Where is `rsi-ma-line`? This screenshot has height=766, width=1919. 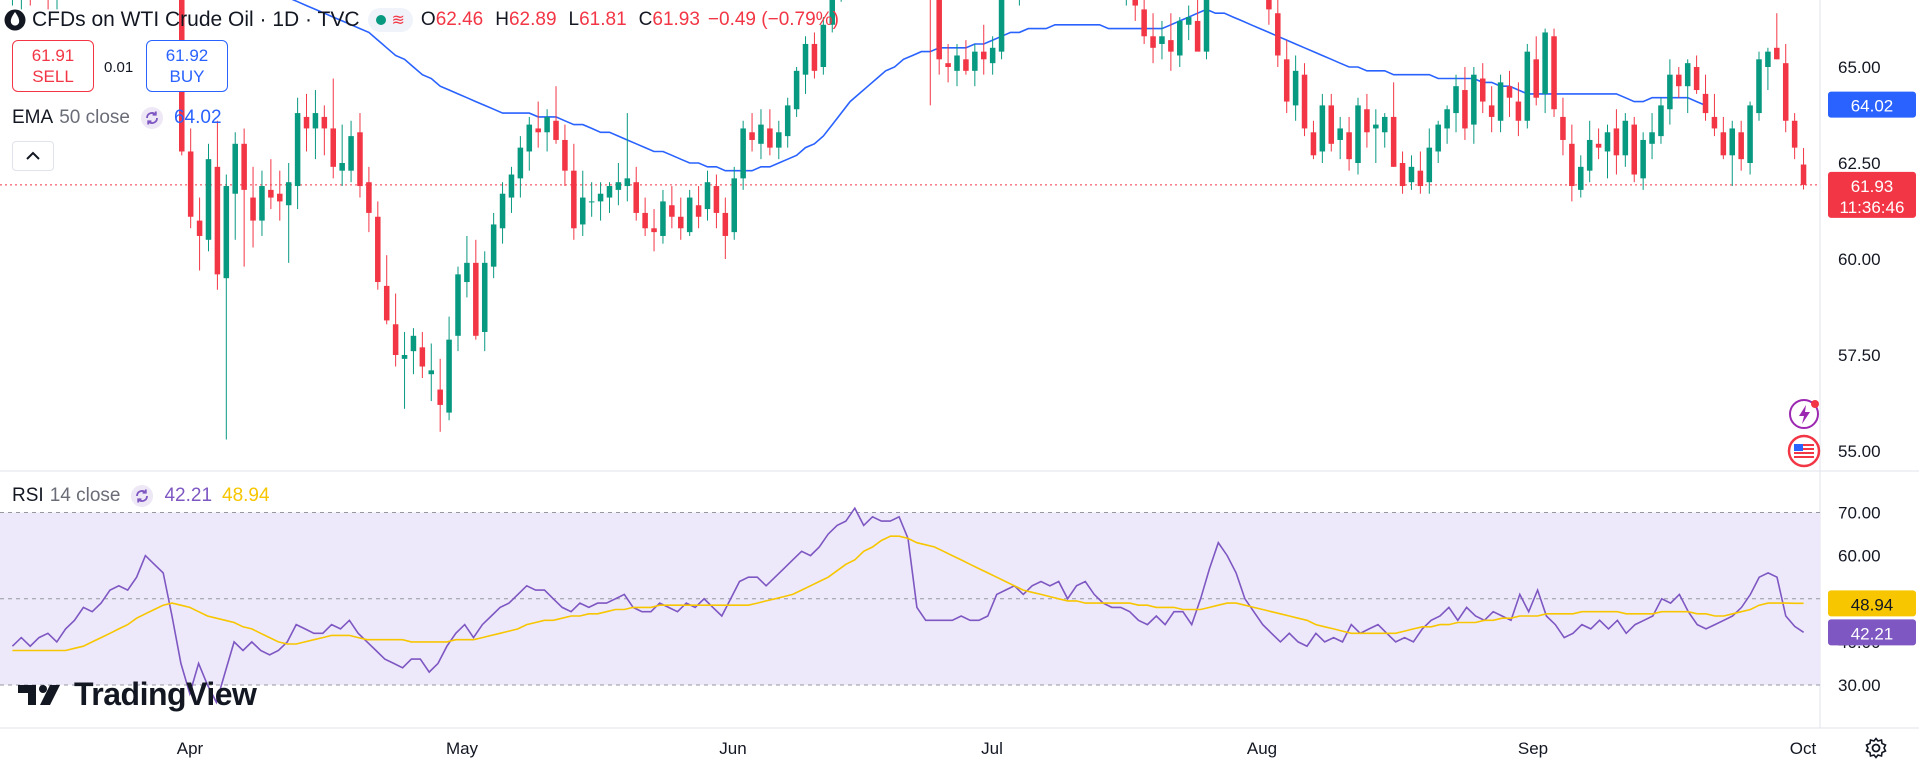 rsi-ma-line is located at coordinates (908, 593).